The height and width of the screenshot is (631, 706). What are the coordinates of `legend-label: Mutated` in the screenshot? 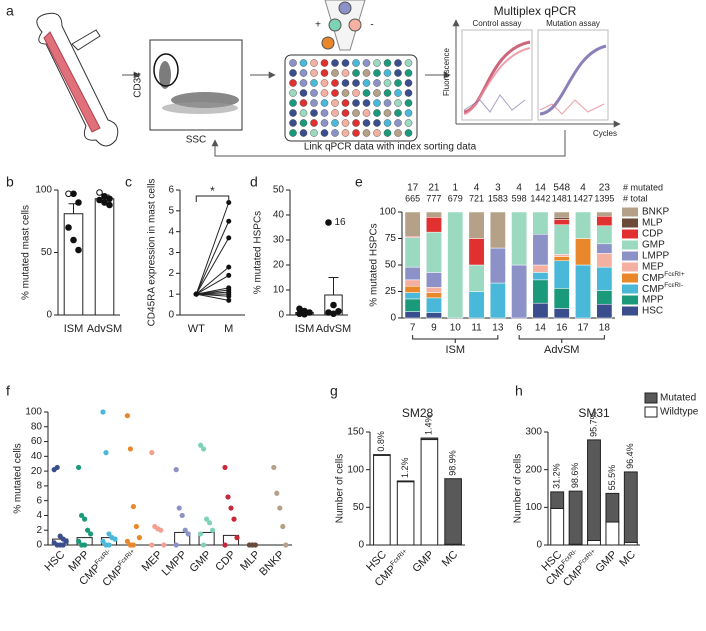 It's located at (678, 398).